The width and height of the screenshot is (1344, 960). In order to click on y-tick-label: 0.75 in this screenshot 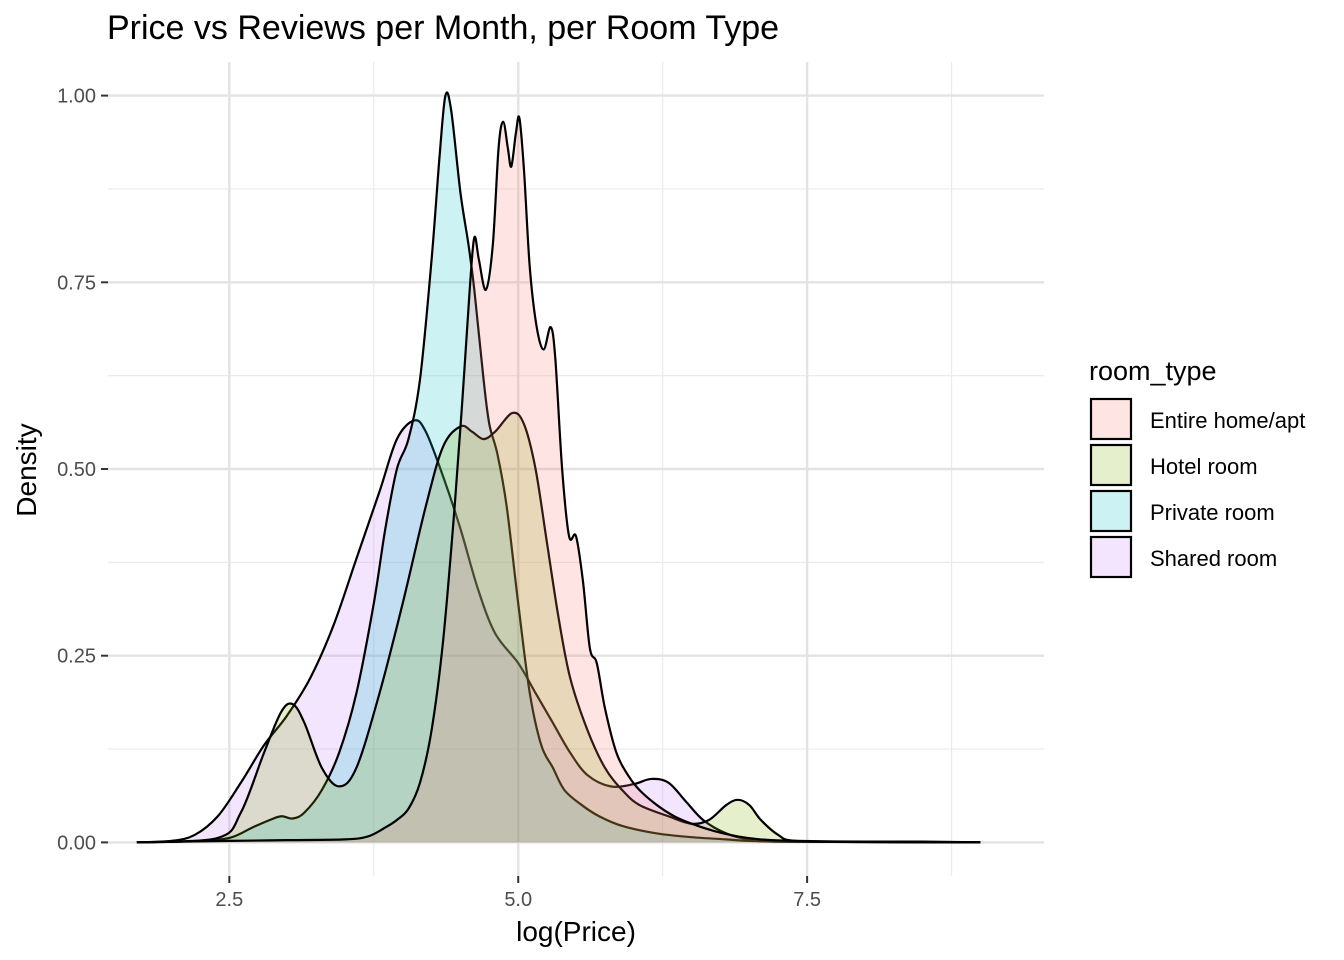, I will do `click(76, 283)`.